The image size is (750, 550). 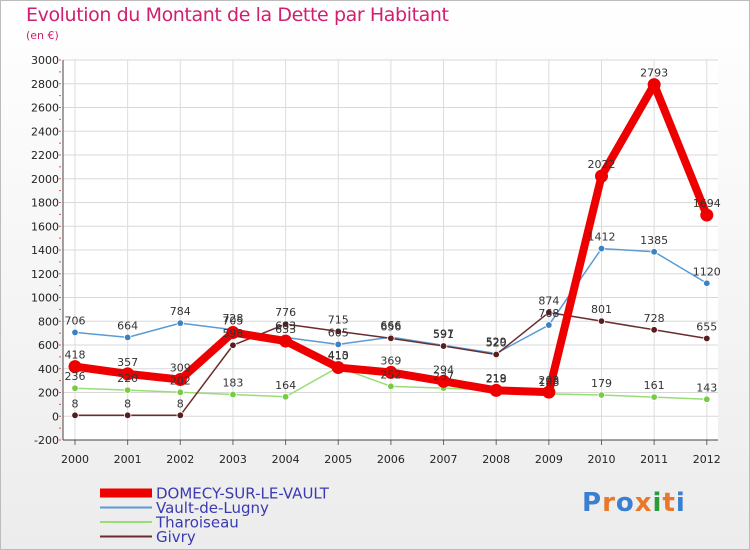 I want to click on data-label: 294, so click(x=443, y=369).